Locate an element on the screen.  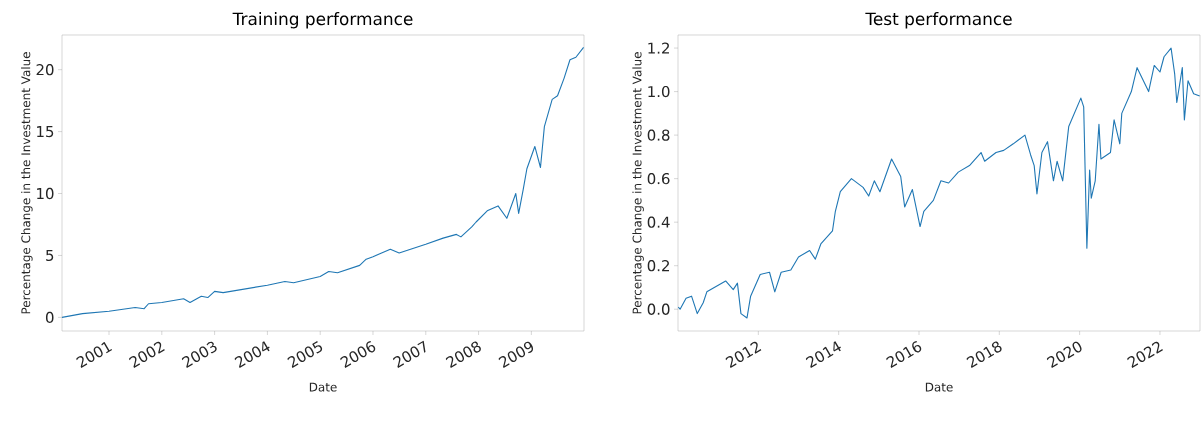
y-tick-label: 10 is located at coordinates (45, 193).